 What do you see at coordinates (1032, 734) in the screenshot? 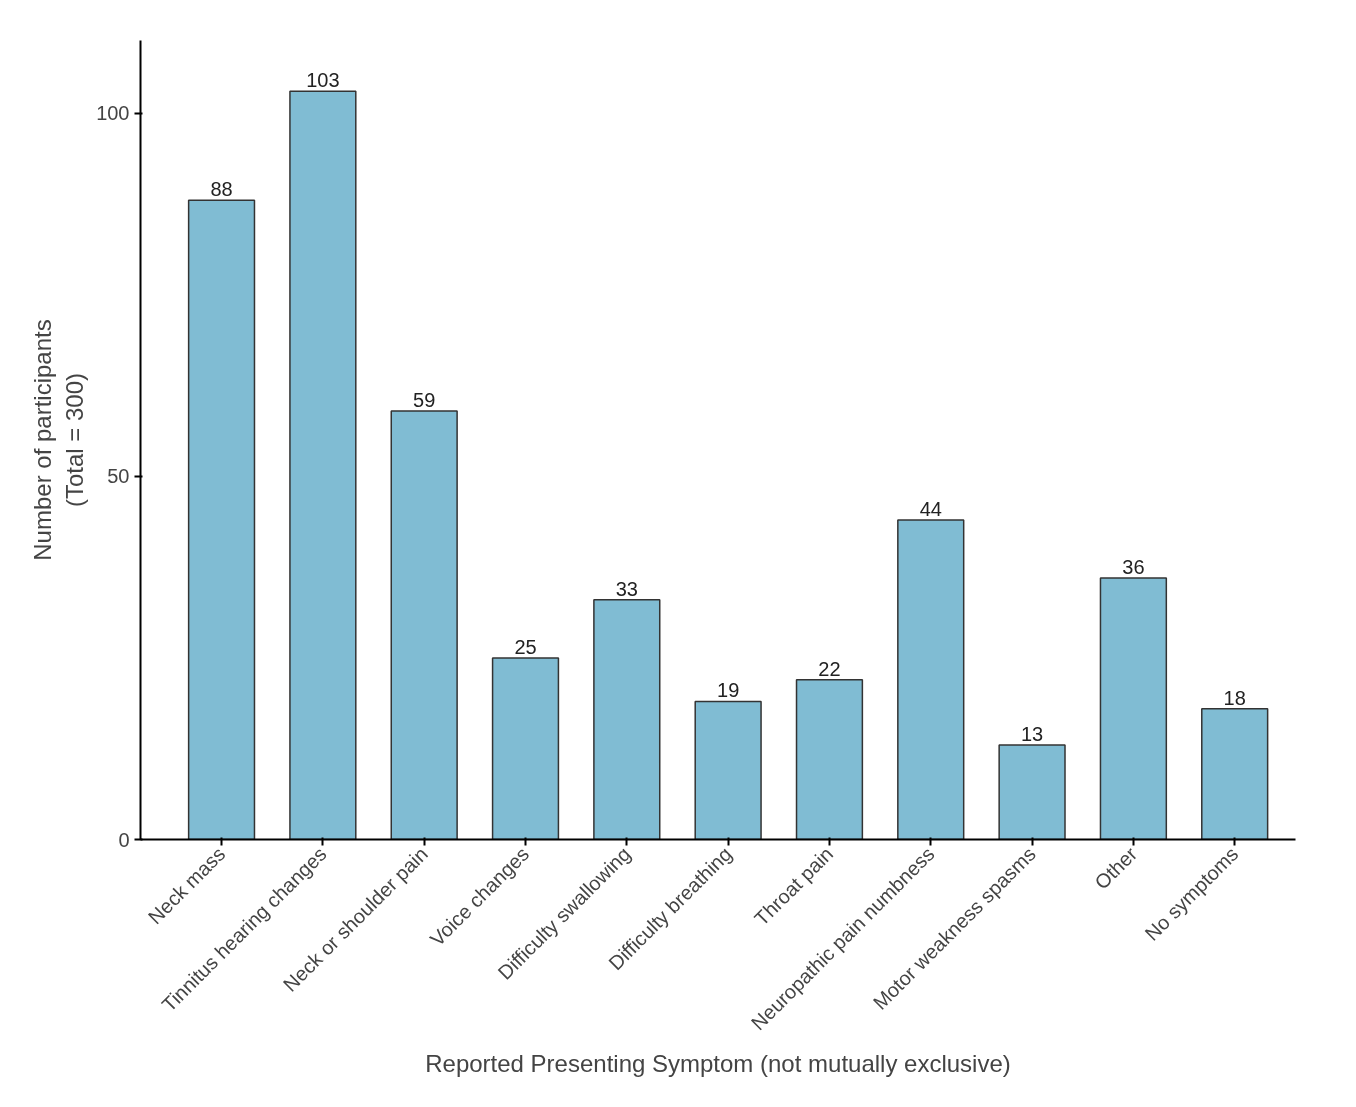
I see `data-label: 13` at bounding box center [1032, 734].